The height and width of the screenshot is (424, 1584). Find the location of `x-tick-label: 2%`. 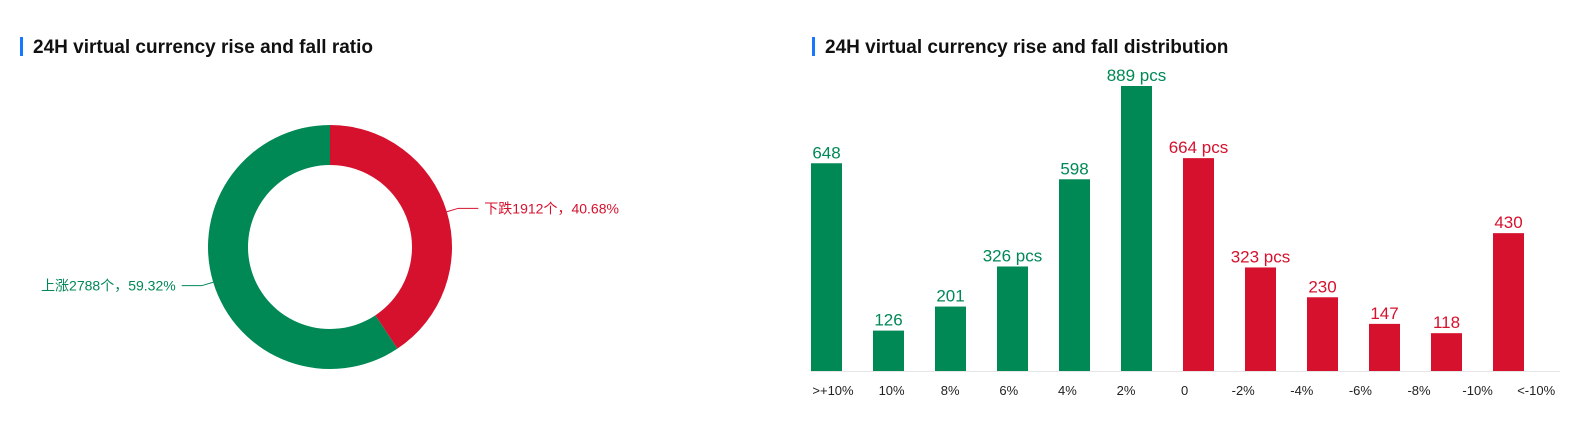

x-tick-label: 2% is located at coordinates (1126, 390).